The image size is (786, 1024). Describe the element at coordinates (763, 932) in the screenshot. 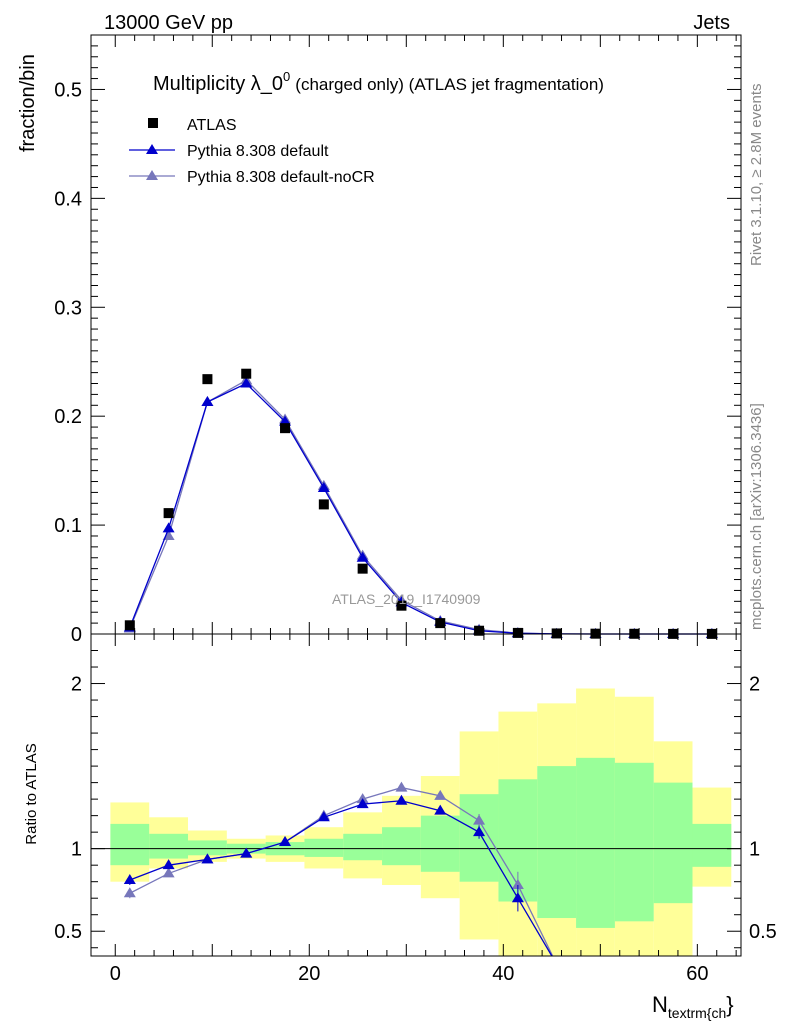

I see `ratio-tick-label-right: 0.5` at that location.